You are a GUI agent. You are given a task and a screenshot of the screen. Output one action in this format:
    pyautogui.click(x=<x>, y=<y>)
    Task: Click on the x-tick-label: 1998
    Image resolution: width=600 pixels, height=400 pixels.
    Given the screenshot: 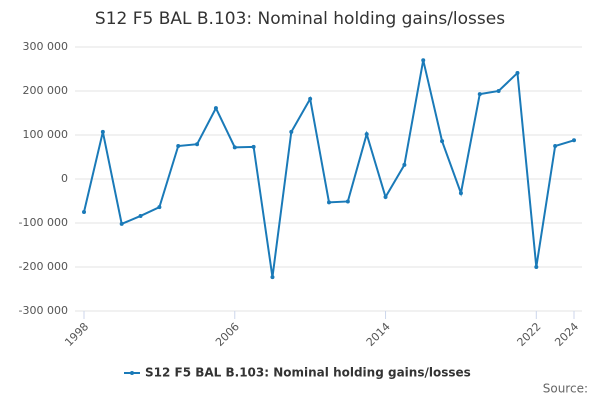 What is the action you would take?
    pyautogui.click(x=76, y=334)
    